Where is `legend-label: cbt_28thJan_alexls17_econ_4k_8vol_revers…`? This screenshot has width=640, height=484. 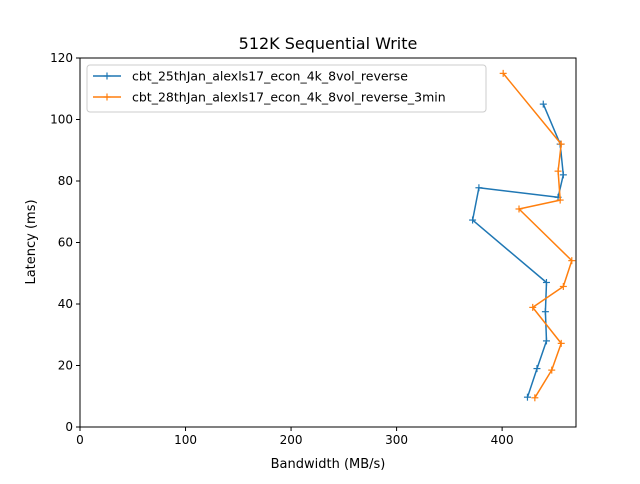
legend-label: cbt_28thJan_alexls17_econ_4k_8vol_revers… is located at coordinates (289, 97).